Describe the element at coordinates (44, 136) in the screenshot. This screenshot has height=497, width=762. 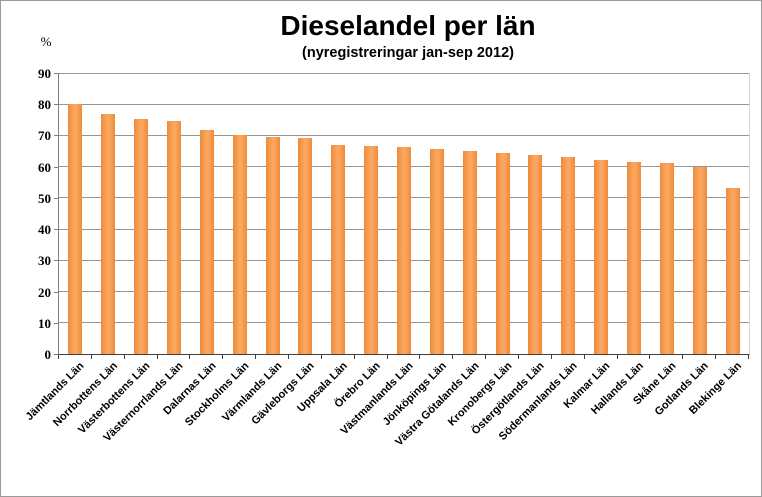
I see `y-tick-label-70: 70` at that location.